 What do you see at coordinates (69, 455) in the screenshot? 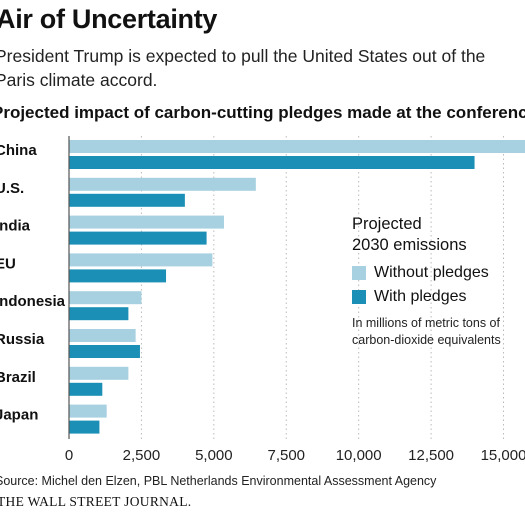
I see `x-tick-label: 0` at bounding box center [69, 455].